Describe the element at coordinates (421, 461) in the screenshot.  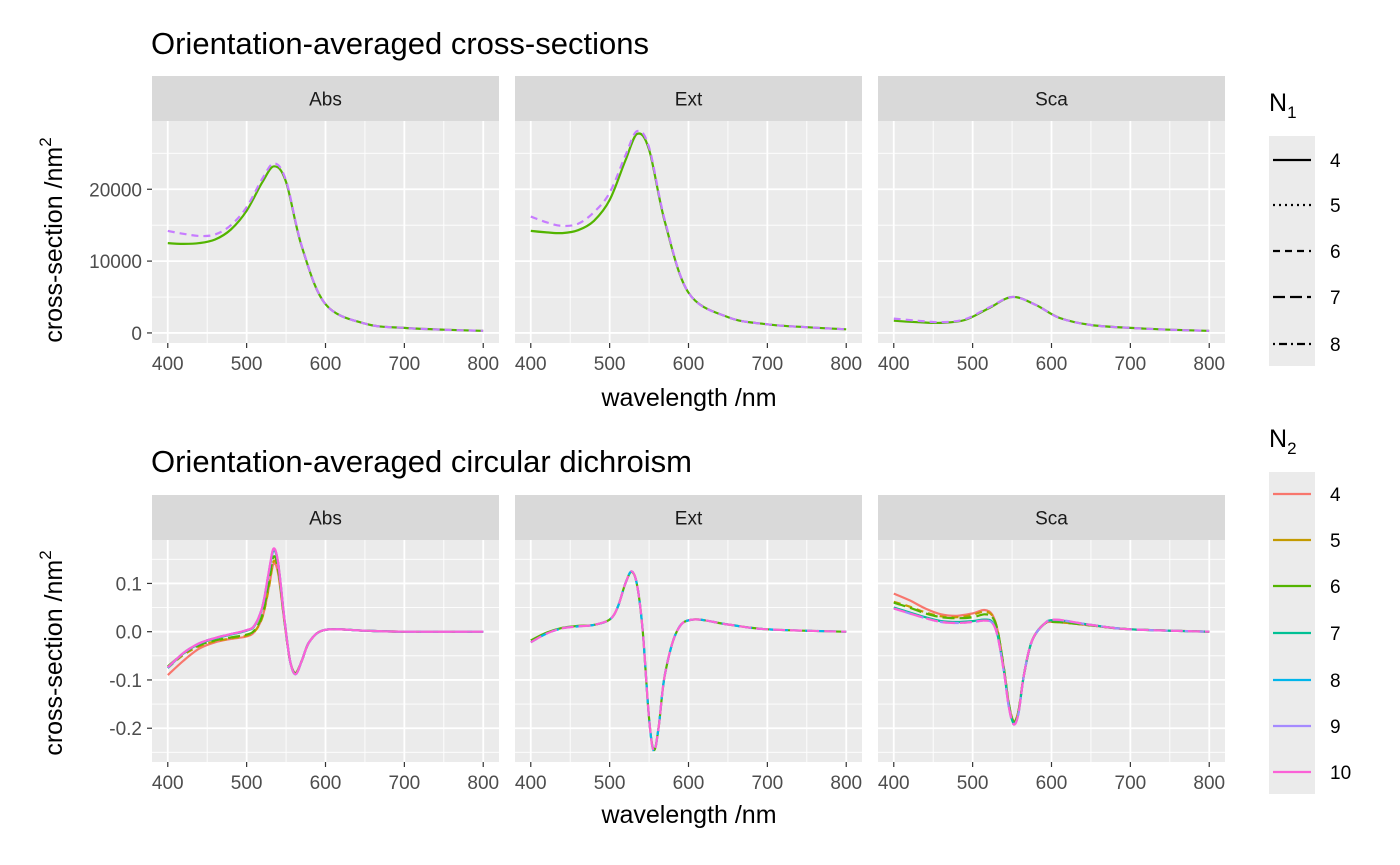
I see `plot-title: Orientation-averaged circular dichroism` at that location.